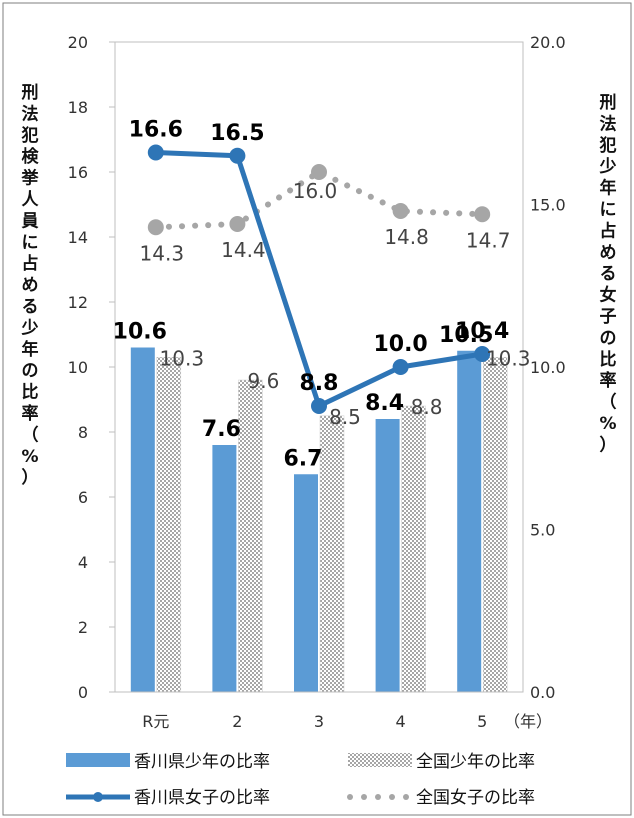 Image resolution: width=634 pixels, height=818 pixels. Describe the element at coordinates (400, 344) in the screenshot. I see `label-kagawa-female: 10.0` at that location.